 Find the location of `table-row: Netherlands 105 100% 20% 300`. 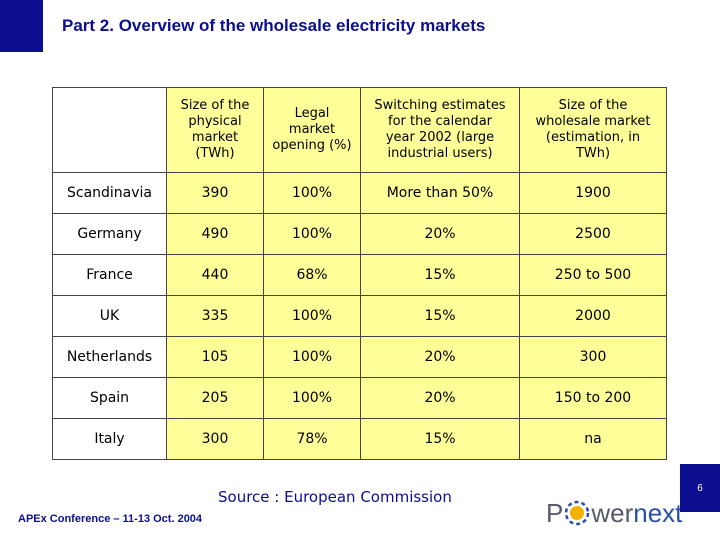

table-row: Netherlands 105 100% 20% 300 is located at coordinates (359, 357).